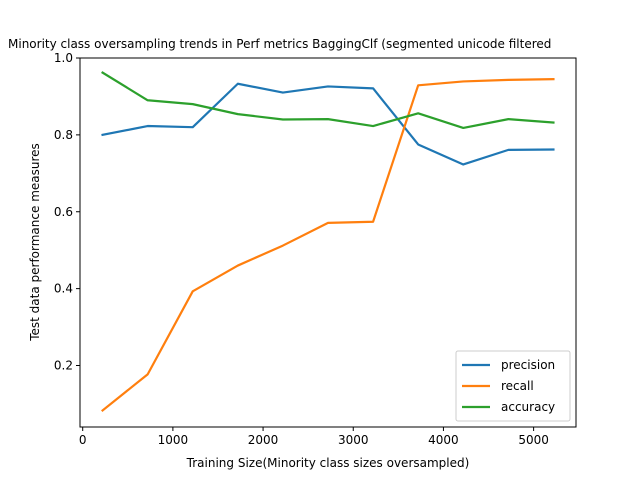 The height and width of the screenshot is (484, 640). I want to click on series-line-precision, so click(328, 124).